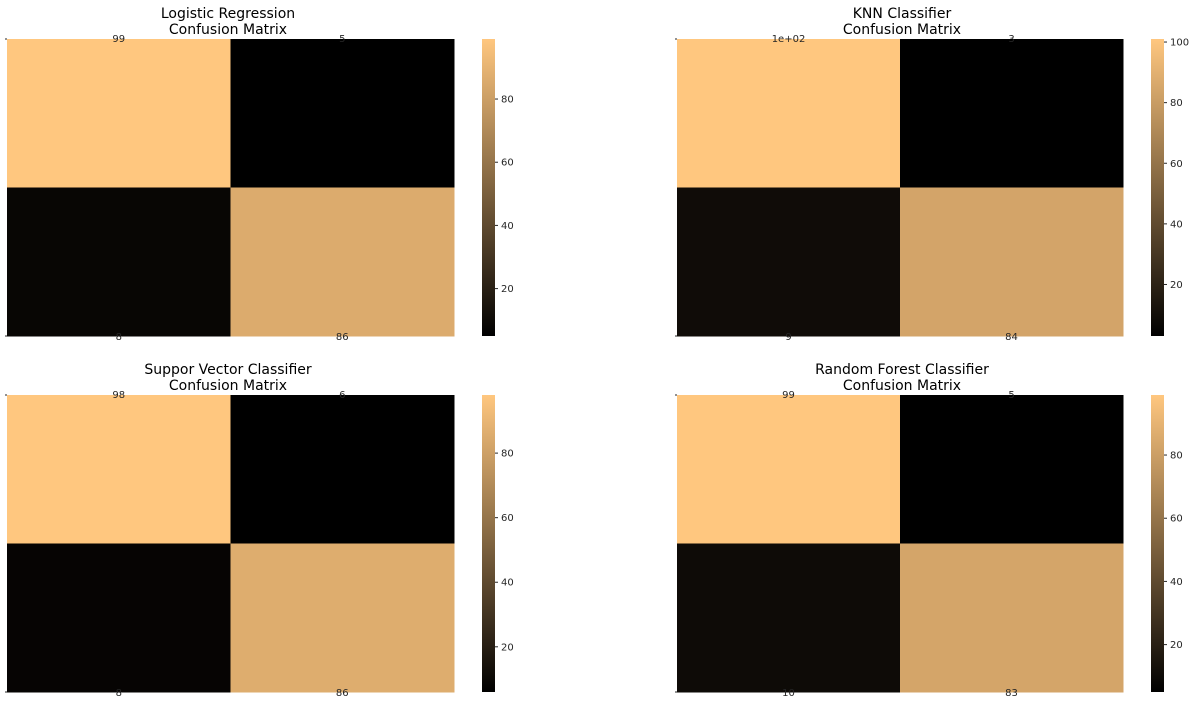 The width and height of the screenshot is (1199, 704). I want to click on cell-annotation-r0-c0: 1e+02, so click(789, 39).